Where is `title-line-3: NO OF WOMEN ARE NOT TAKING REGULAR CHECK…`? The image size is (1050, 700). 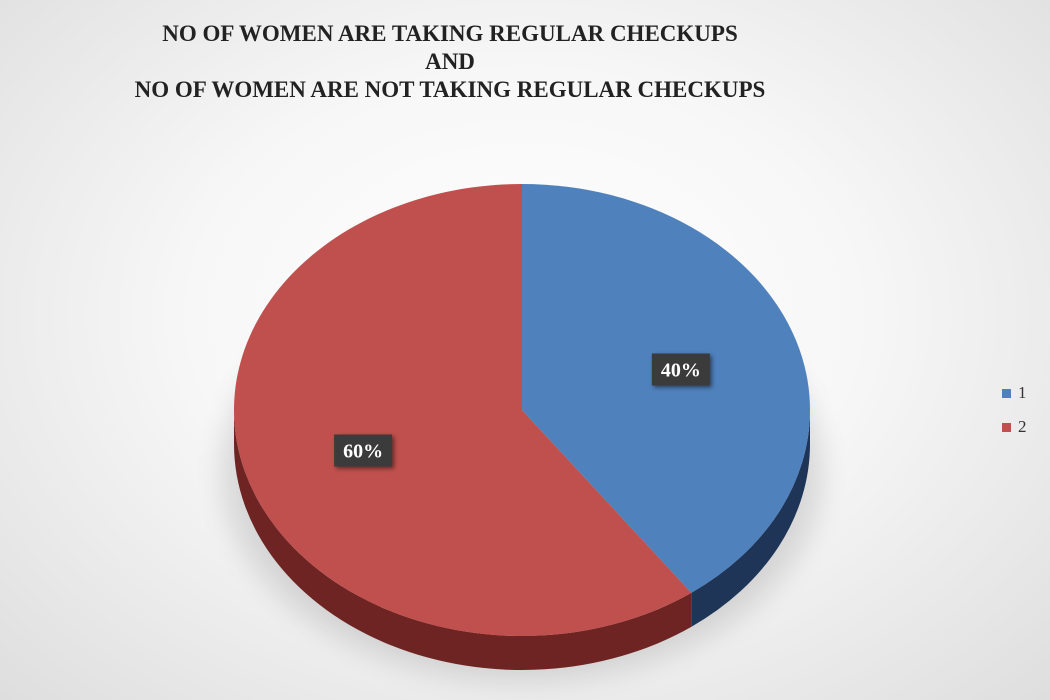
title-line-3: NO OF WOMEN ARE NOT TAKING REGULAR CHECK… is located at coordinates (450, 89).